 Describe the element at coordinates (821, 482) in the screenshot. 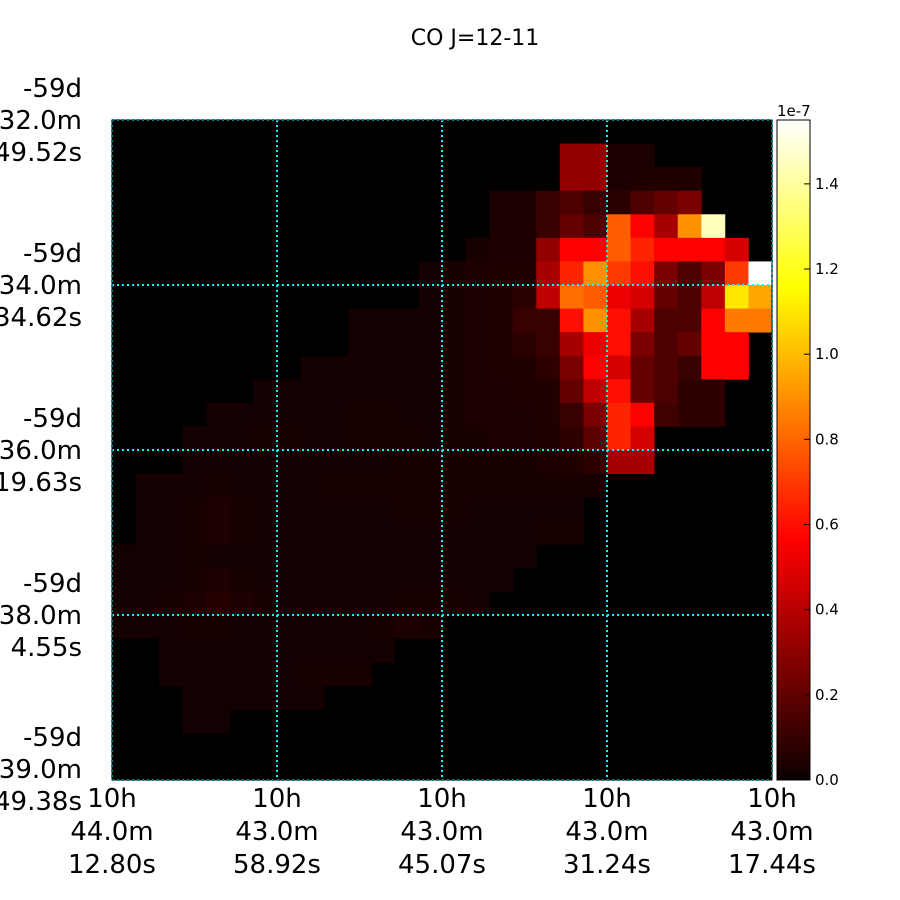

I see `colorbar-ticks: 0.0 0.2 0.4 0.6 0.8 1.0 1.2 1.4` at that location.